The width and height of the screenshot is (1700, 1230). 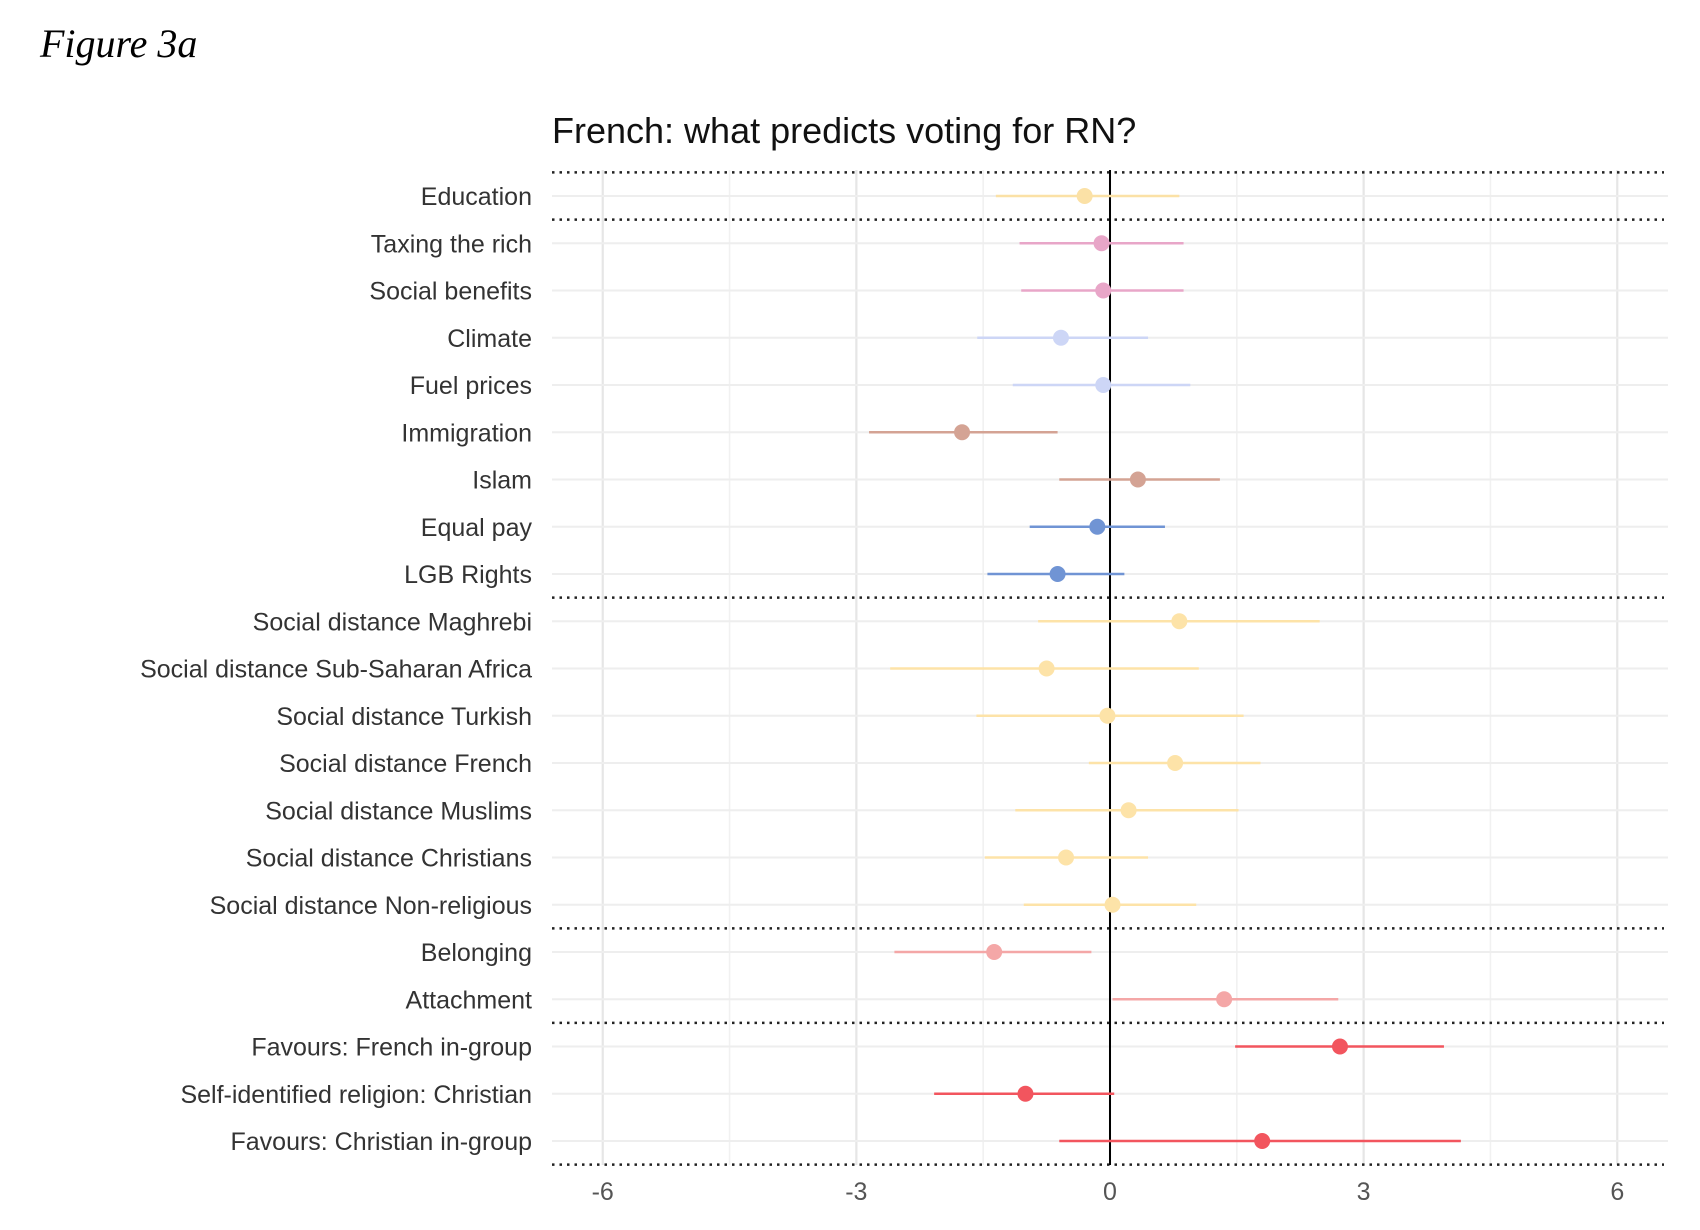 What do you see at coordinates (371, 906) in the screenshot?
I see `category-label: Social distance Non-religious` at bounding box center [371, 906].